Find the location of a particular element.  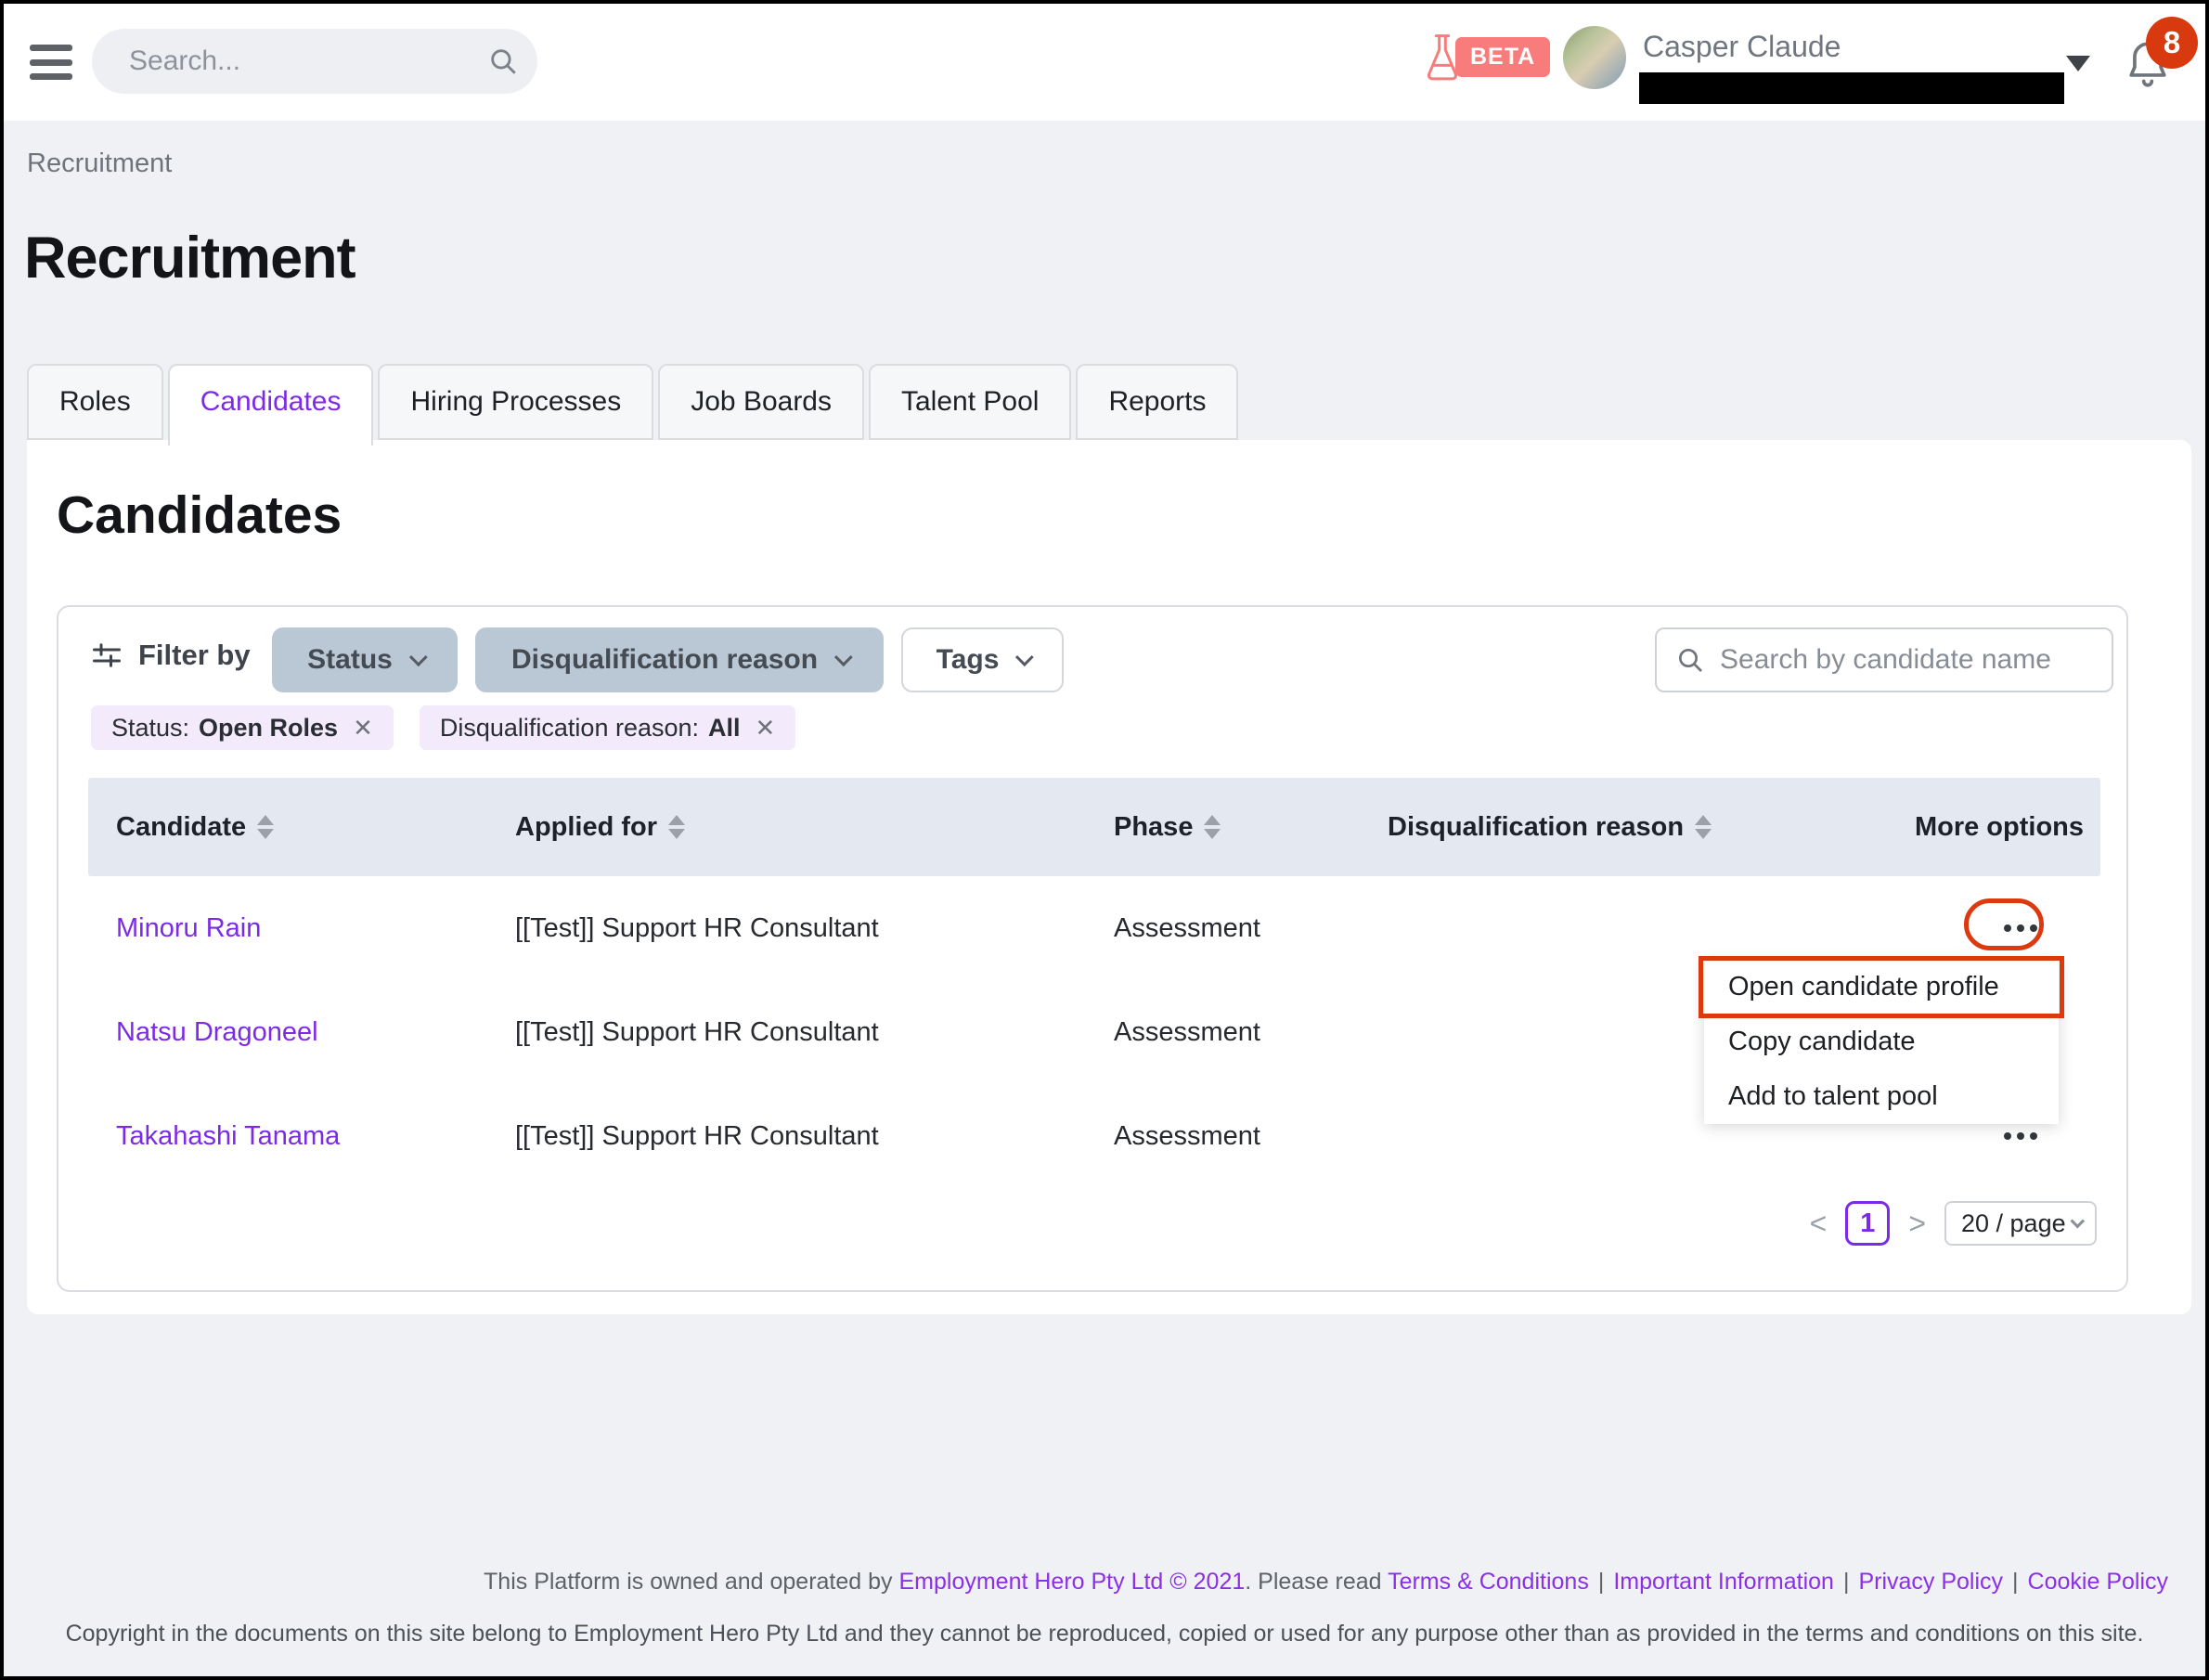

beta-badge: BETA is located at coordinates (1503, 57).